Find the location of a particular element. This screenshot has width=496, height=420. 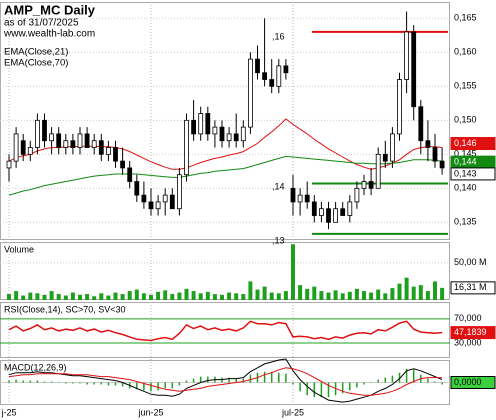

ema70-last-label: 0,144 is located at coordinates (465, 161).